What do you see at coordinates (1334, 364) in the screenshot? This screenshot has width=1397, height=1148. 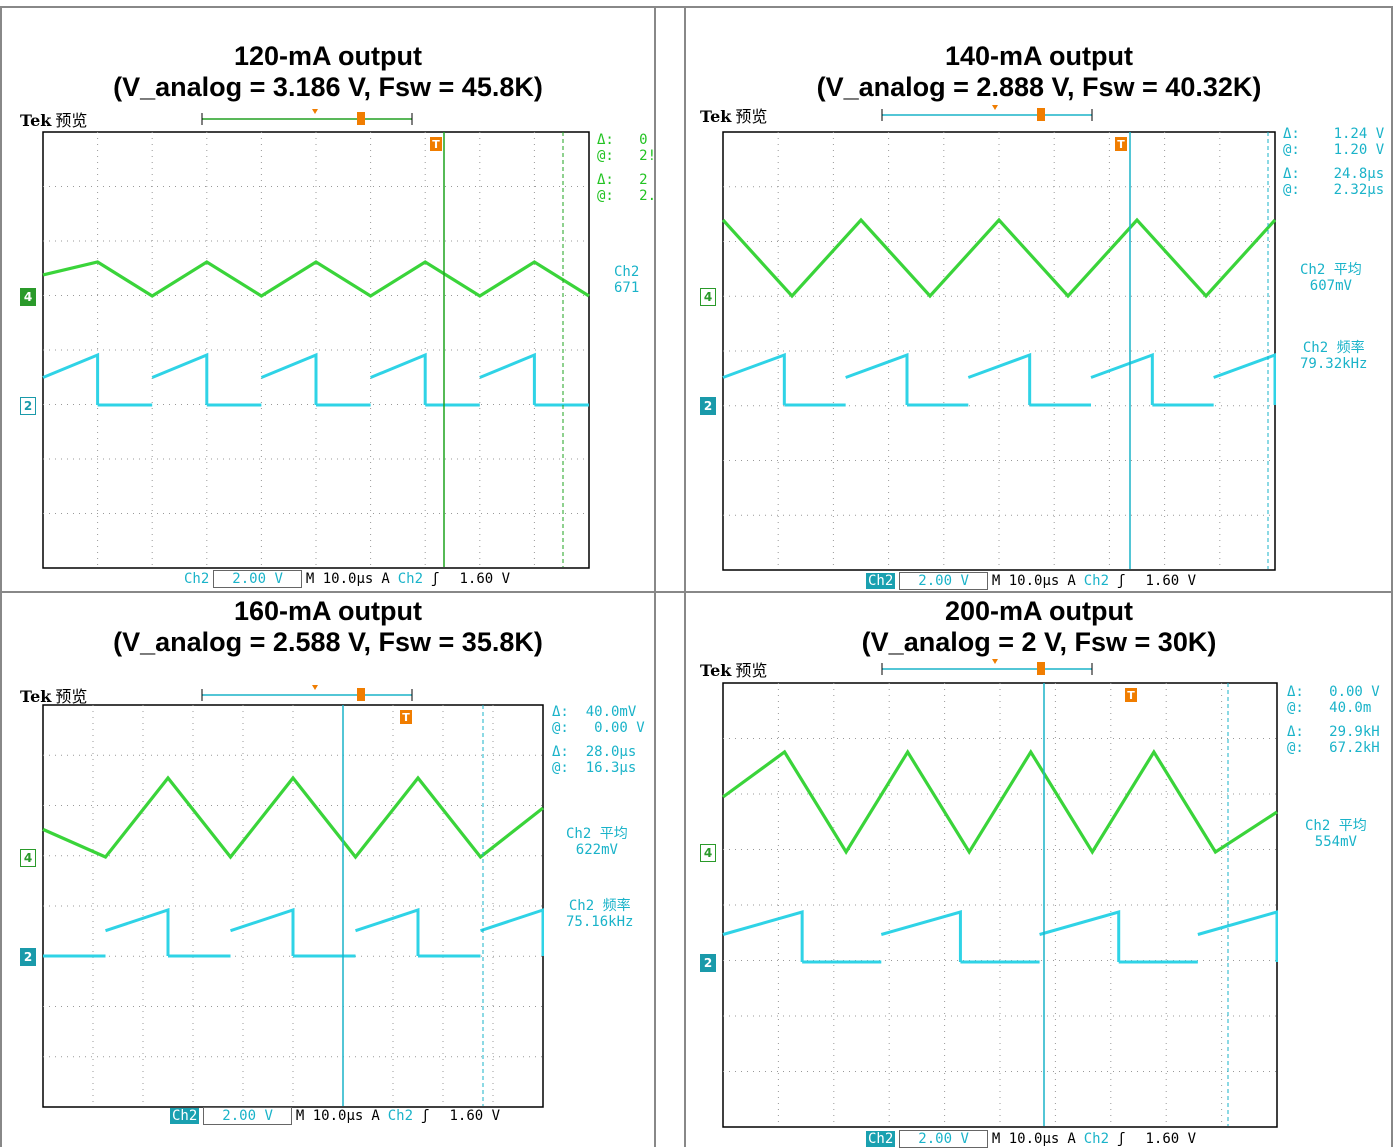 I see `measurement-value: 79.32kHz` at bounding box center [1334, 364].